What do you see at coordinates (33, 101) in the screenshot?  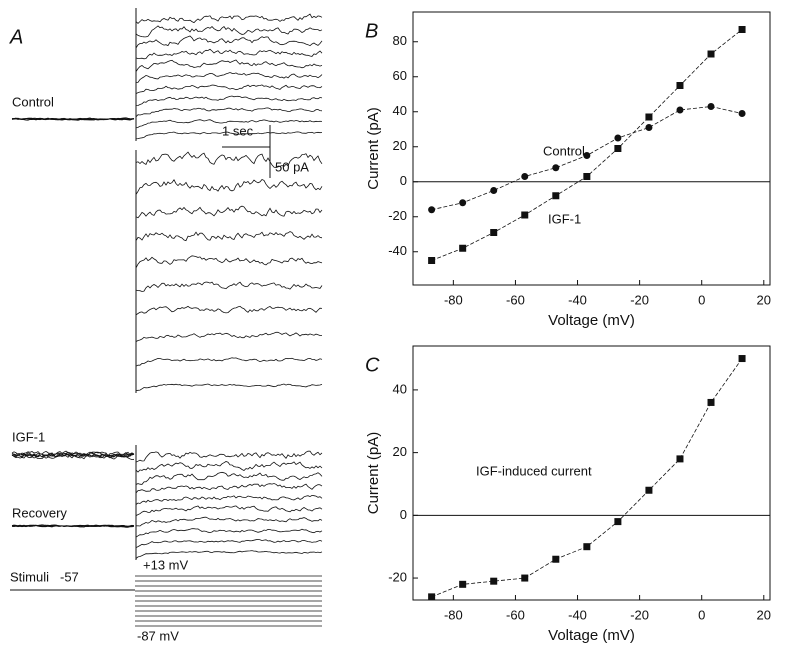 I see `row-label: Control` at bounding box center [33, 101].